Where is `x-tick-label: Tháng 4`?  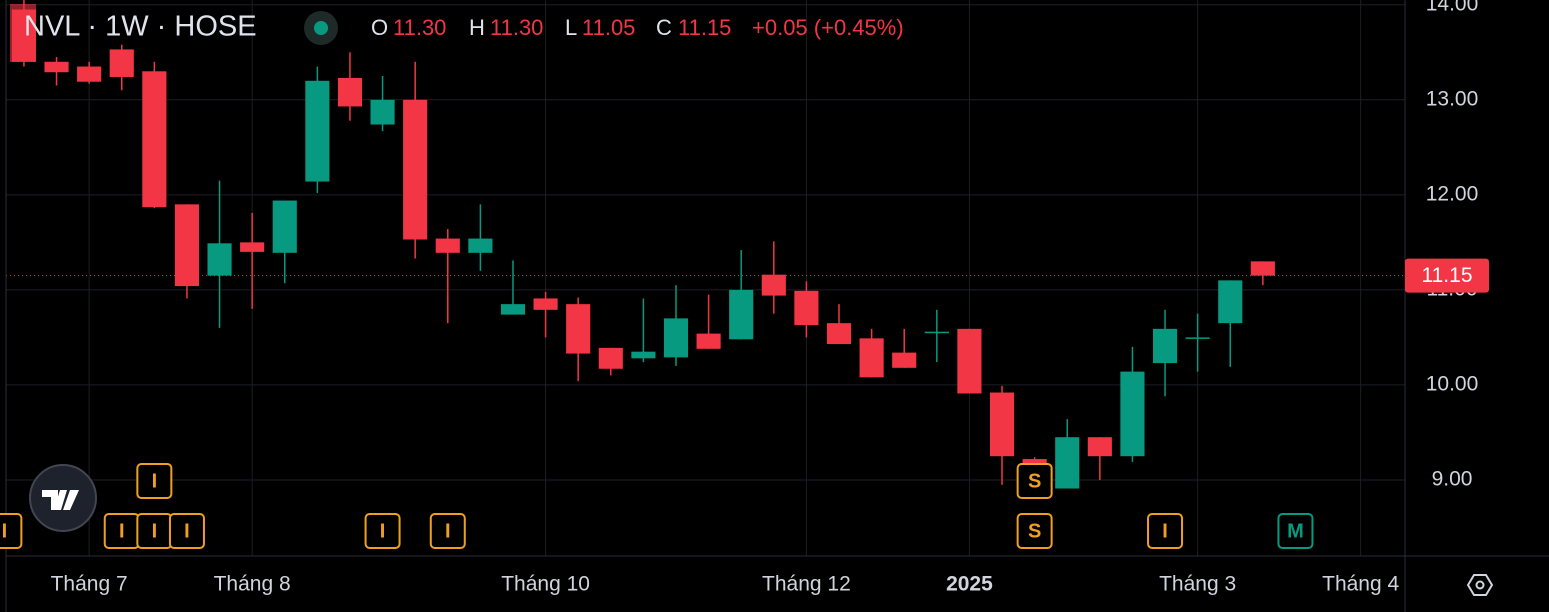 x-tick-label: Tháng 4 is located at coordinates (1360, 584).